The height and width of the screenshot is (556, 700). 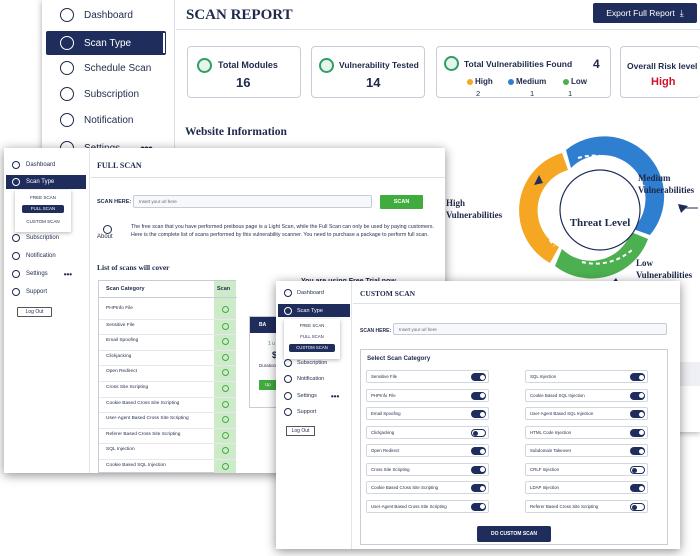 What do you see at coordinates (268, 177) in the screenshot?
I see `header-divider` at bounding box center [268, 177].